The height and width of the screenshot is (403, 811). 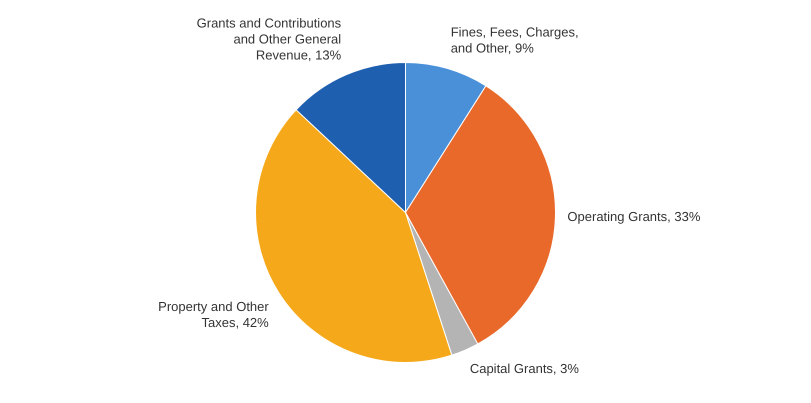 What do you see at coordinates (514, 40) in the screenshot?
I see `slice-label: Fines, Fees, Charges, and Other, 9%` at bounding box center [514, 40].